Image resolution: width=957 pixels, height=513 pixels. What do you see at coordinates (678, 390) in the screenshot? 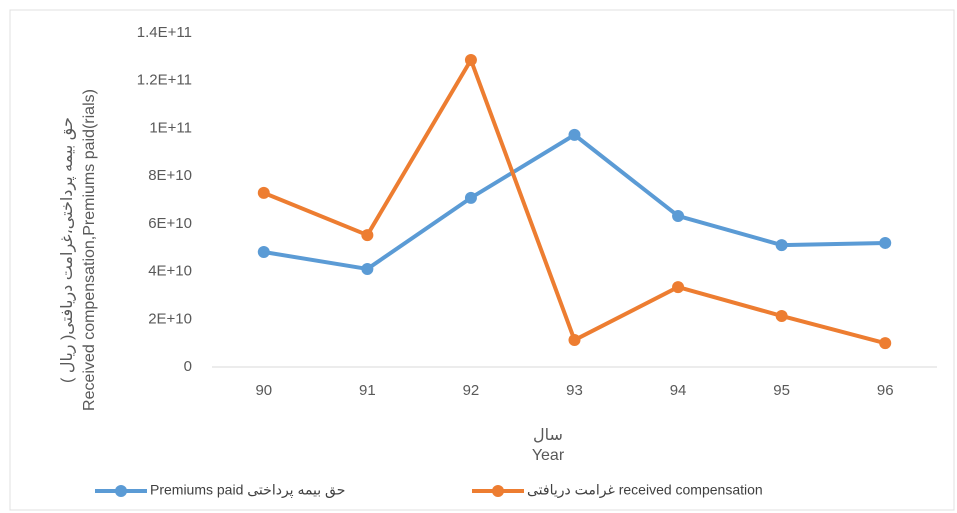
I see `x-tick-label: 94` at bounding box center [678, 390].